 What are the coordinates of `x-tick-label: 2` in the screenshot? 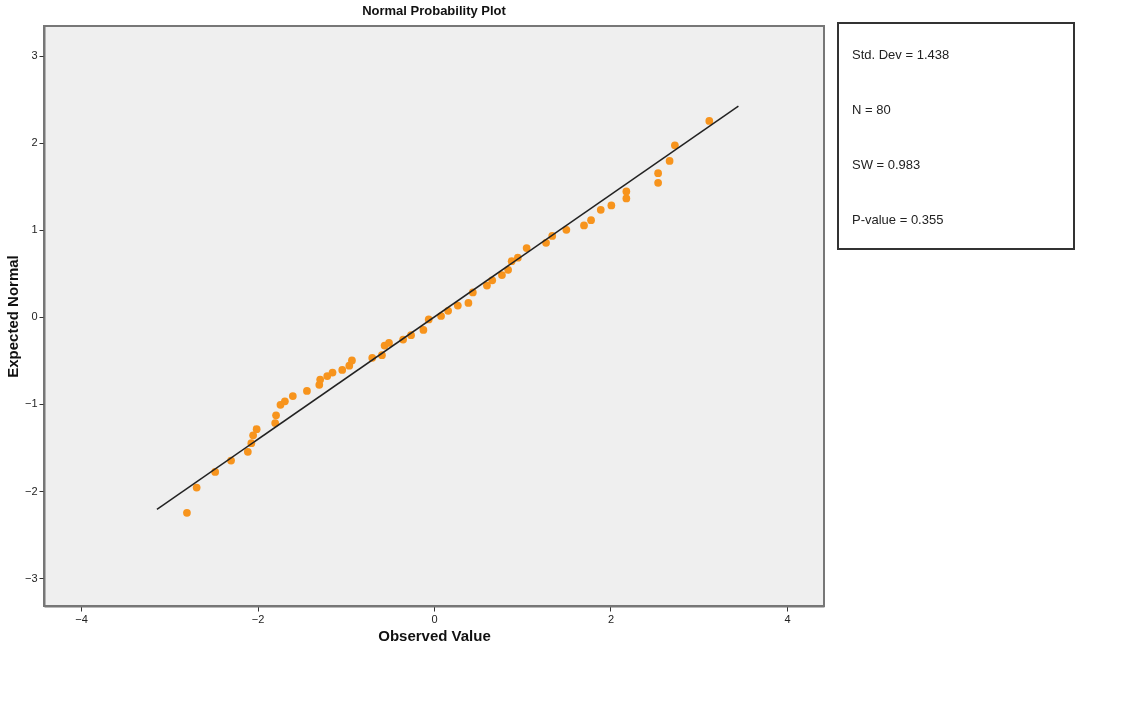 It's located at (611, 618).